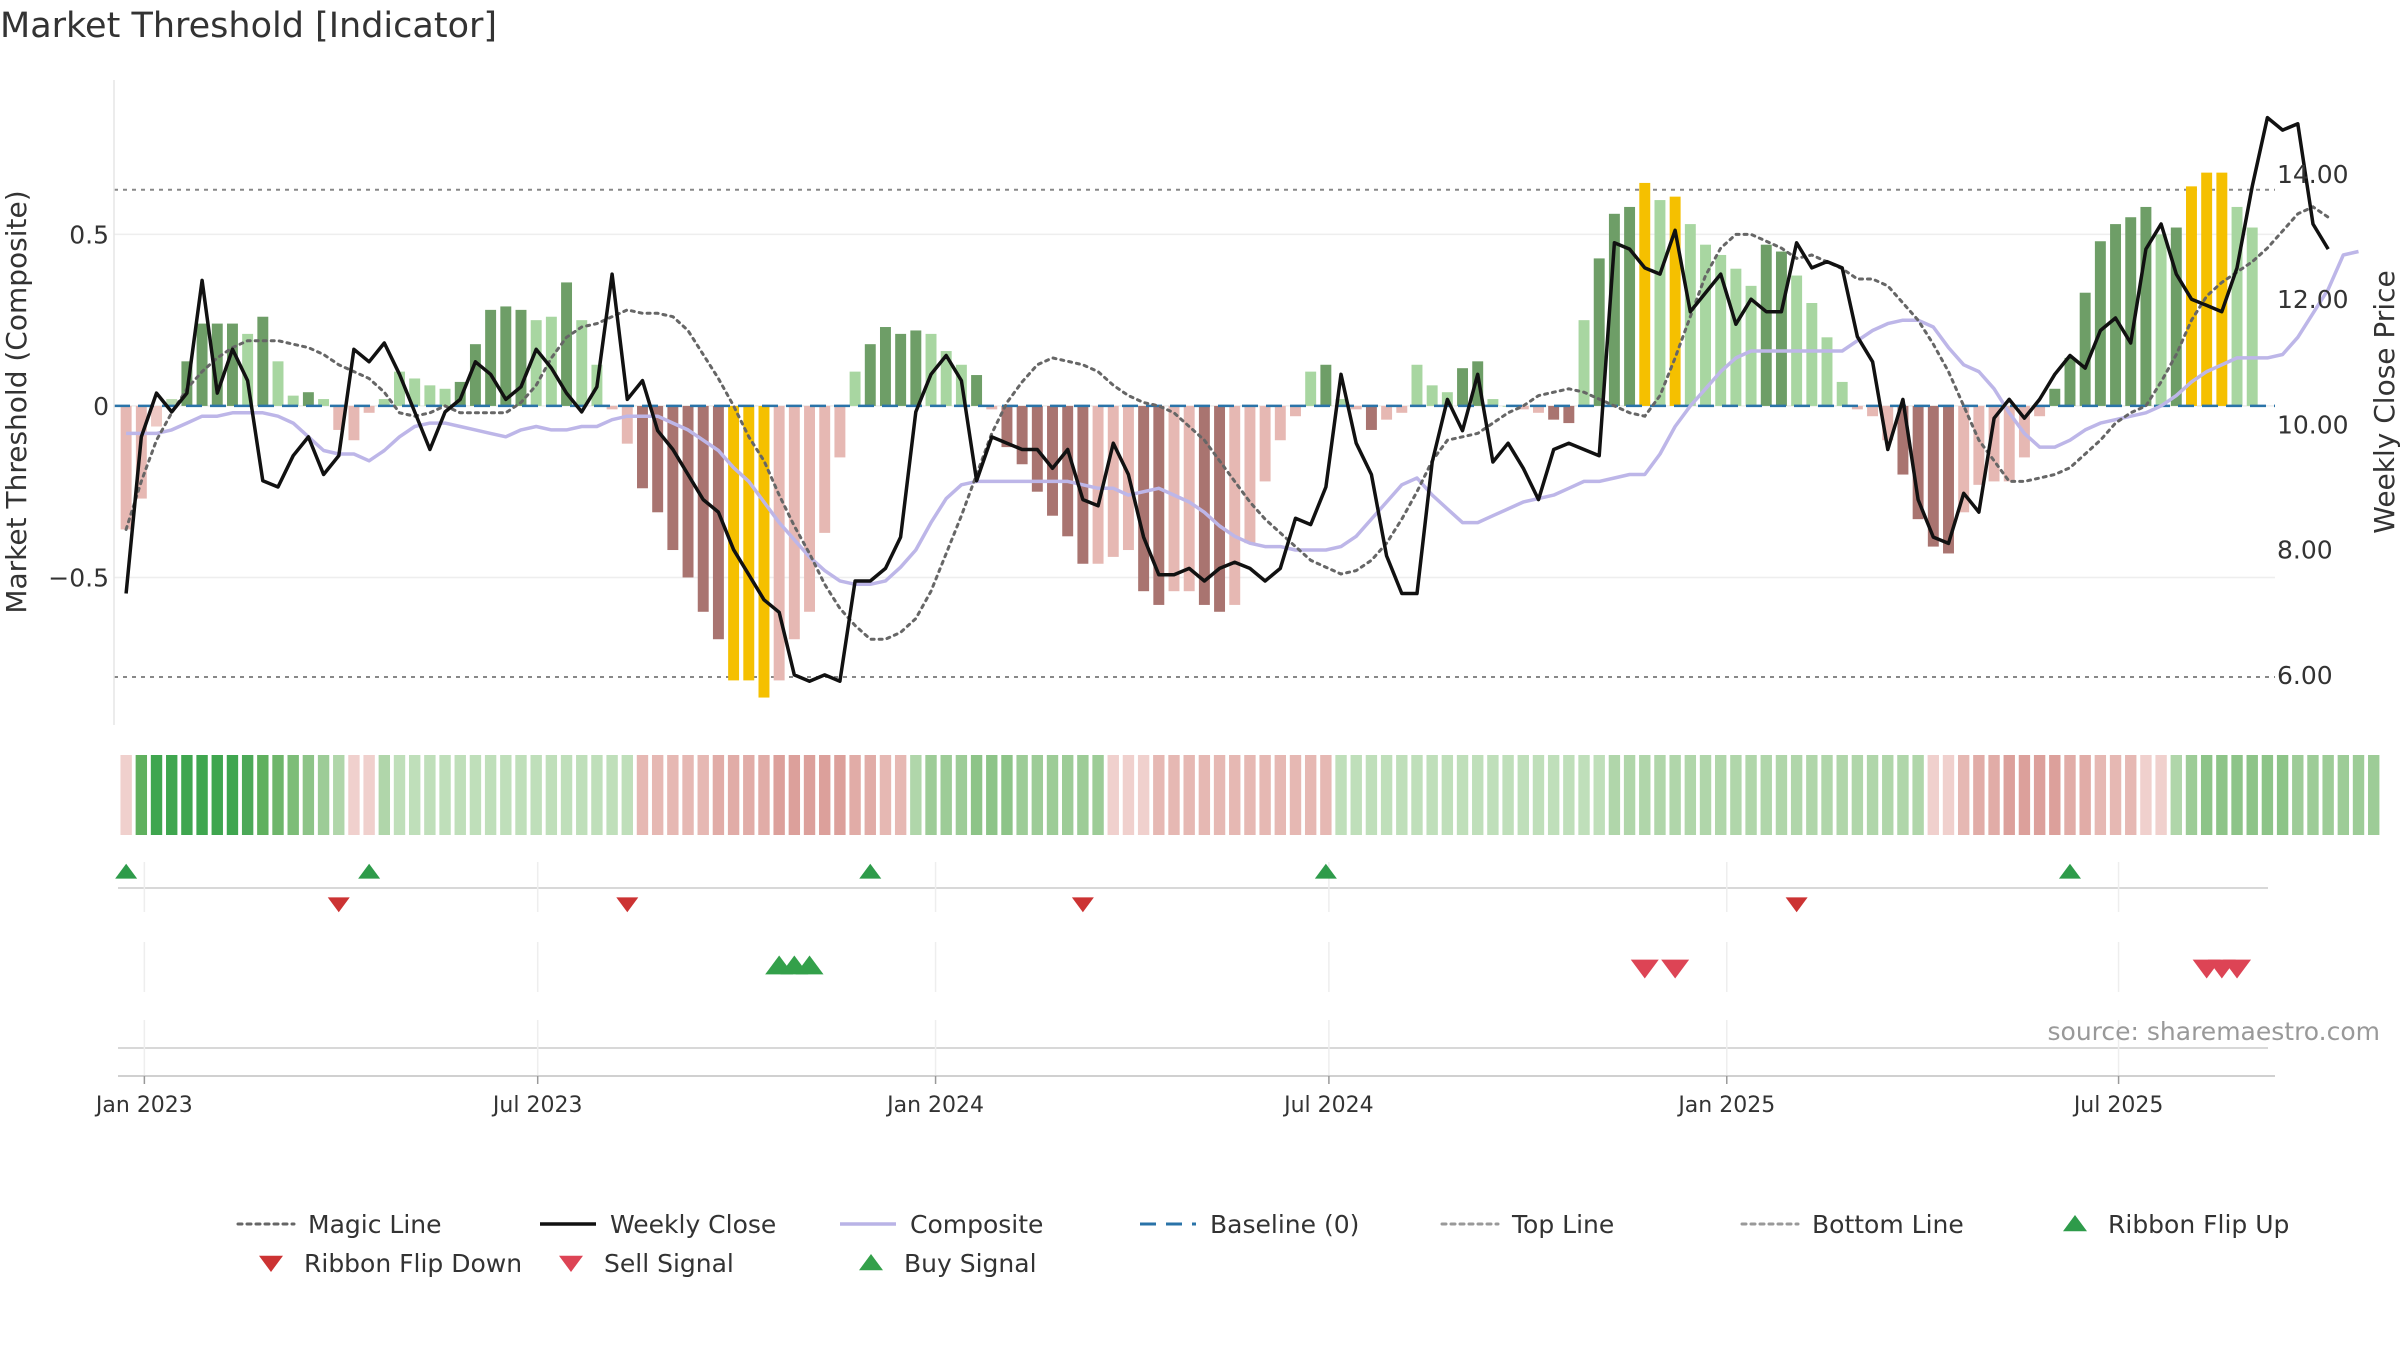  Describe the element at coordinates (78, 577) in the screenshot. I see `y-tick-label: −0.5` at that location.